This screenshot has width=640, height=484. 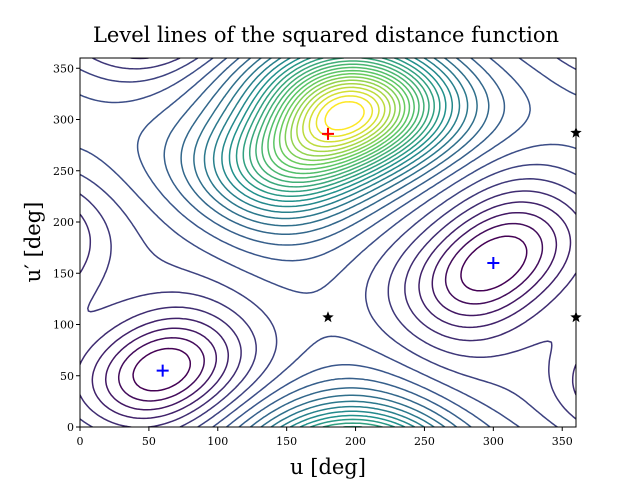 I want to click on y-tick-label: 0, so click(x=70, y=427).